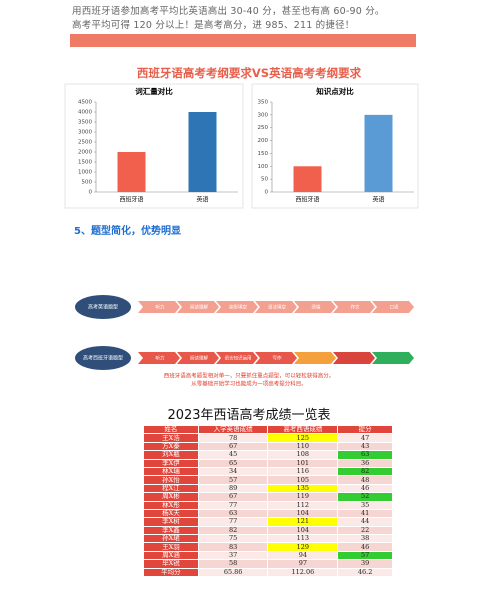 The height and width of the screenshot is (599, 498). I want to click on table-row: 李X树 77 121 44, so click(268, 522).